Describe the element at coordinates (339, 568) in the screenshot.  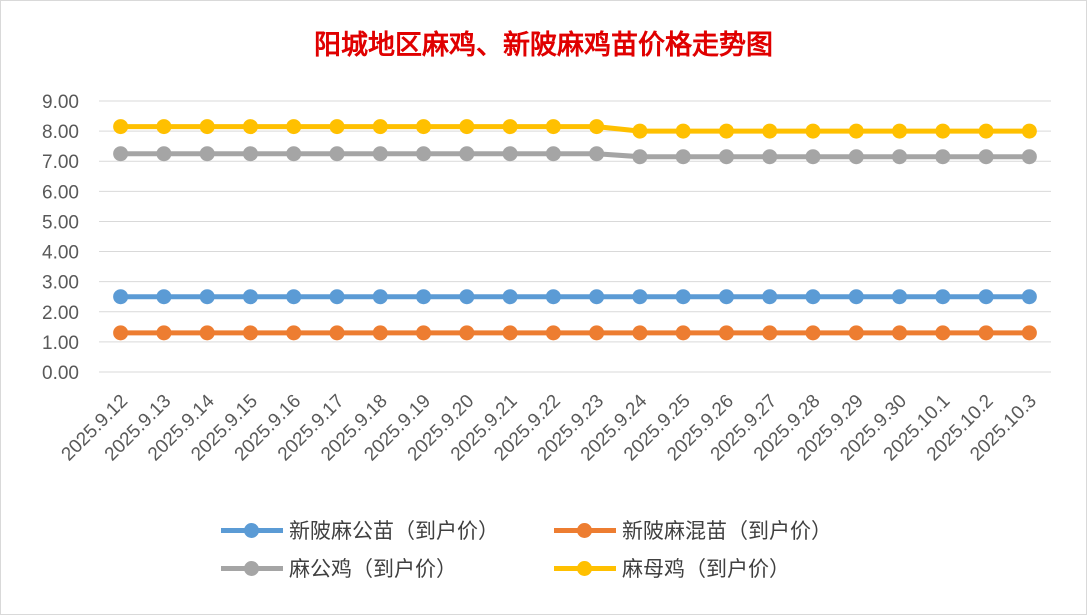
I see `legend-item-2: 麻公鸡（到户价）` at that location.